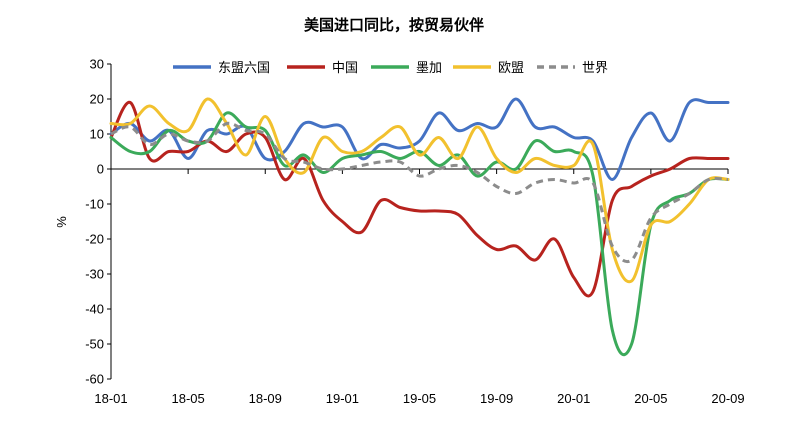 This screenshot has height=432, width=788. I want to click on y-tick-label: 30, so click(97, 64).